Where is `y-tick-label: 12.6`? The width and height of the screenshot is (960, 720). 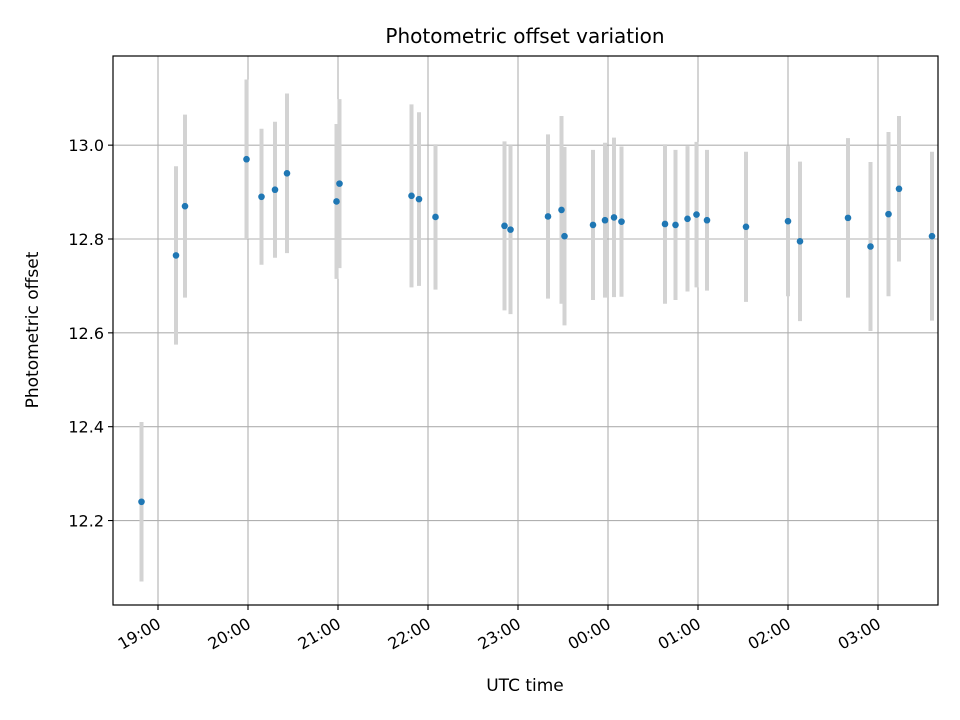
y-tick-label: 12.6 is located at coordinates (86, 333).